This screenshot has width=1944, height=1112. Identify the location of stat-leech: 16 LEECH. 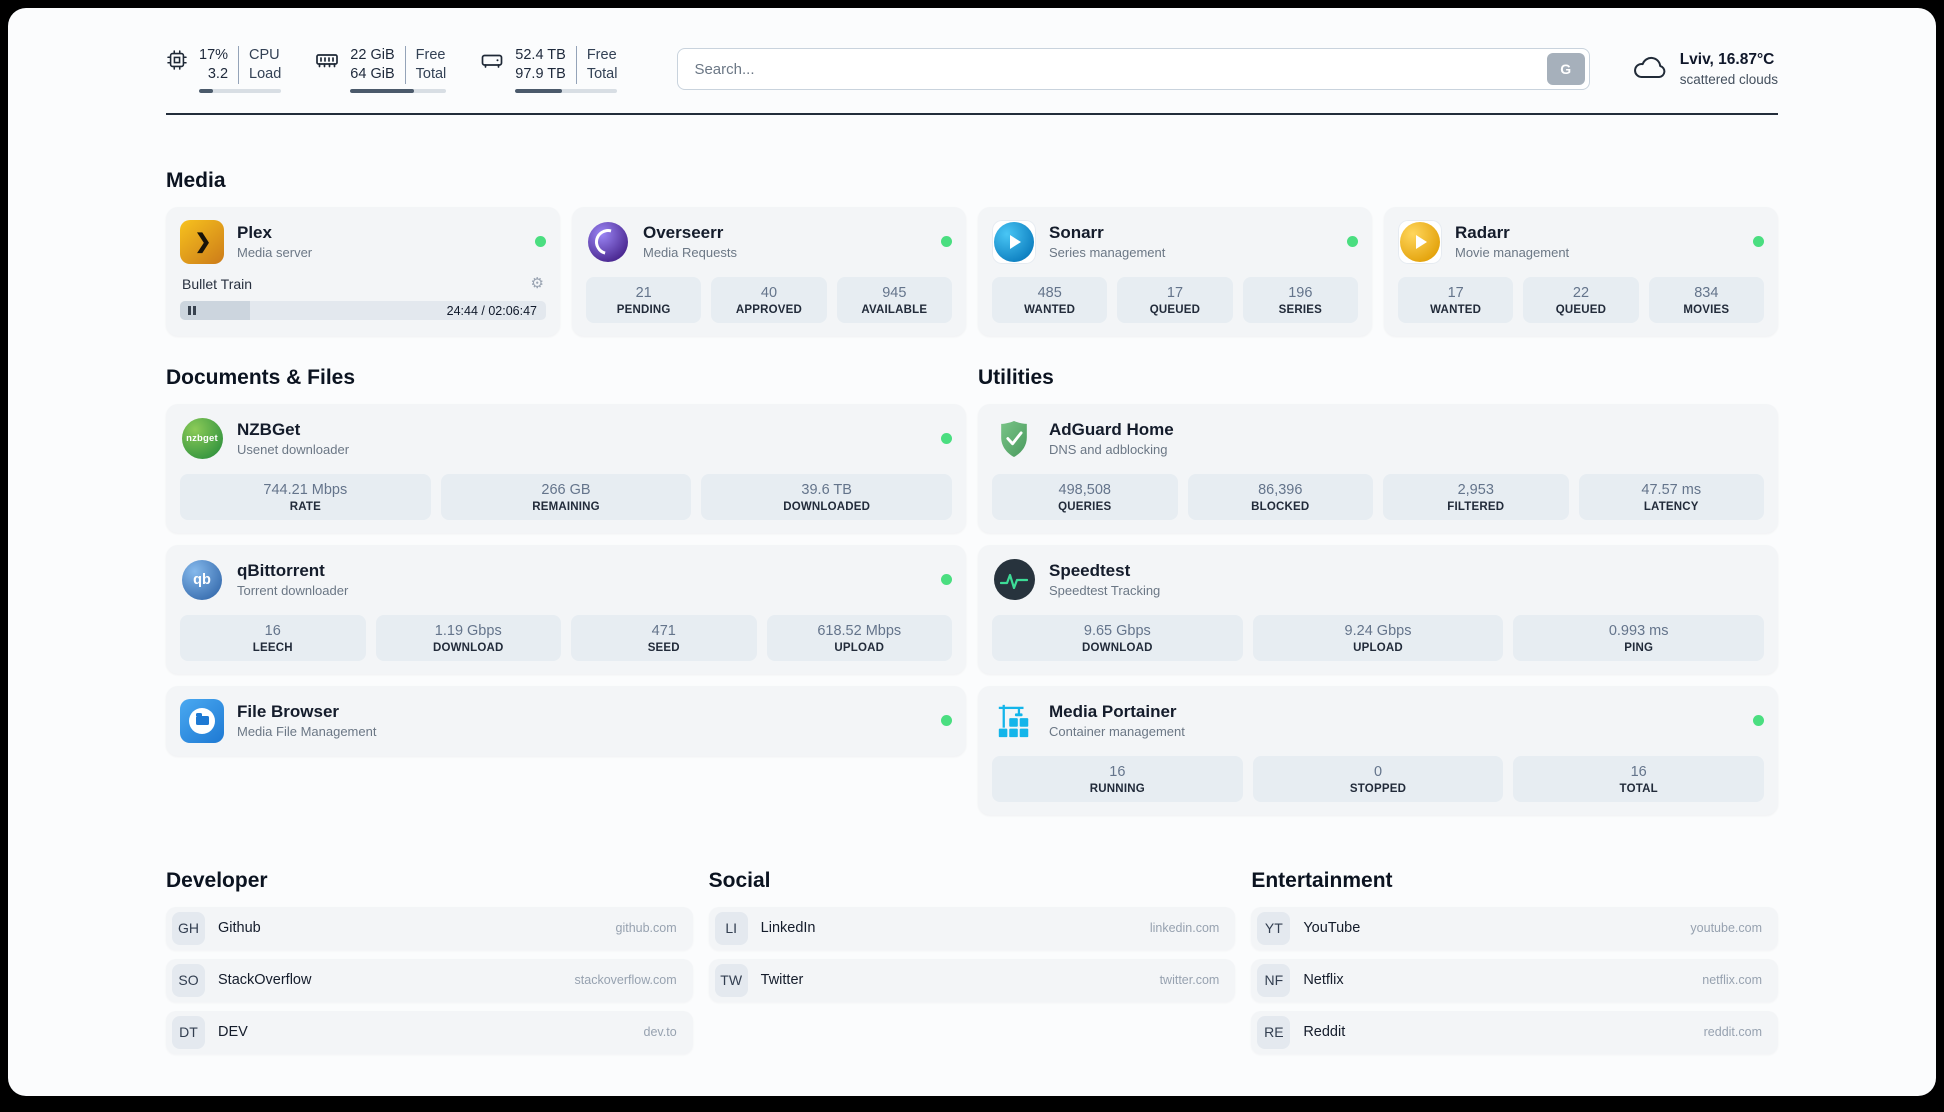
(273, 637).